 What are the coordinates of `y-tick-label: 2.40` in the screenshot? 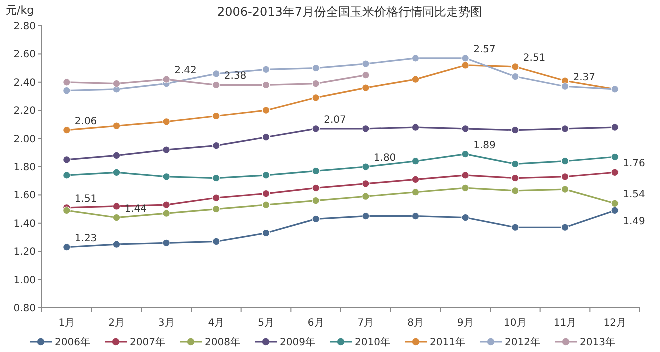 It's located at (25, 83).